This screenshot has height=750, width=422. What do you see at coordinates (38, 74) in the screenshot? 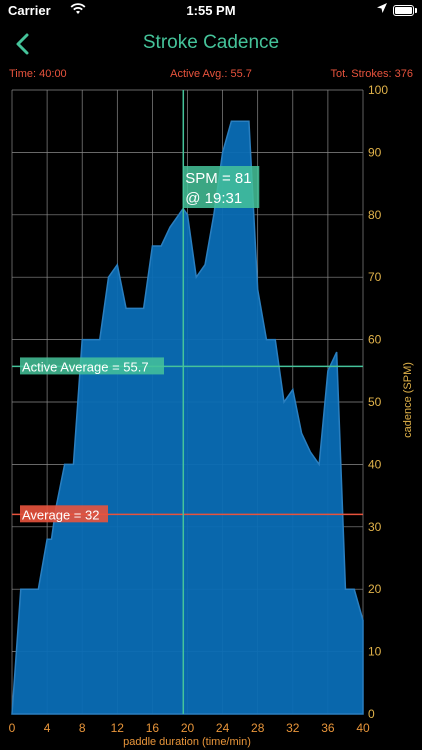
I see `time-stat: Time: 40:00` at bounding box center [38, 74].